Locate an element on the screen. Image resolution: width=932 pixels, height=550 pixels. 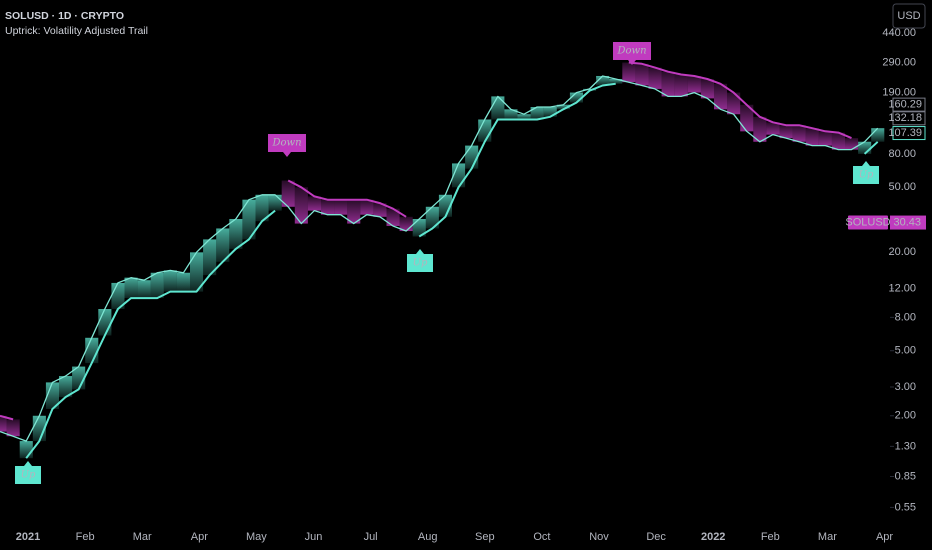
last-price-name: SOLUSD is located at coordinates (867, 222).